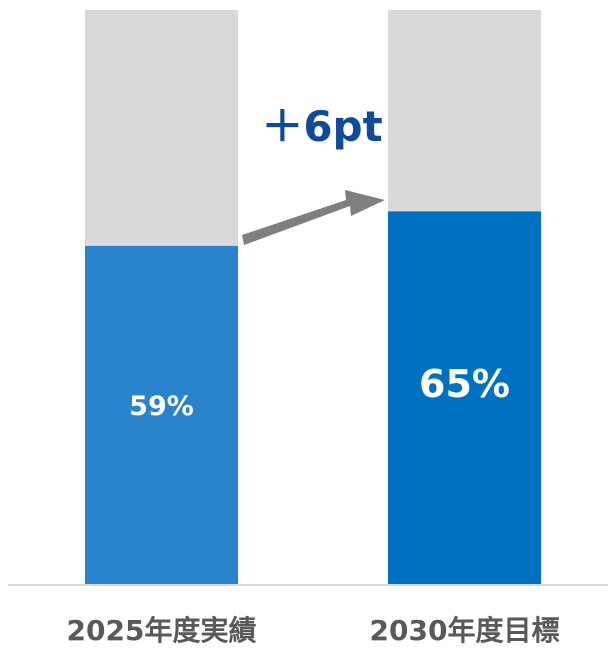 Image resolution: width=608 pixels, height=654 pixels. What do you see at coordinates (464, 384) in the screenshot?
I see `data-label-2: 65%` at bounding box center [464, 384].